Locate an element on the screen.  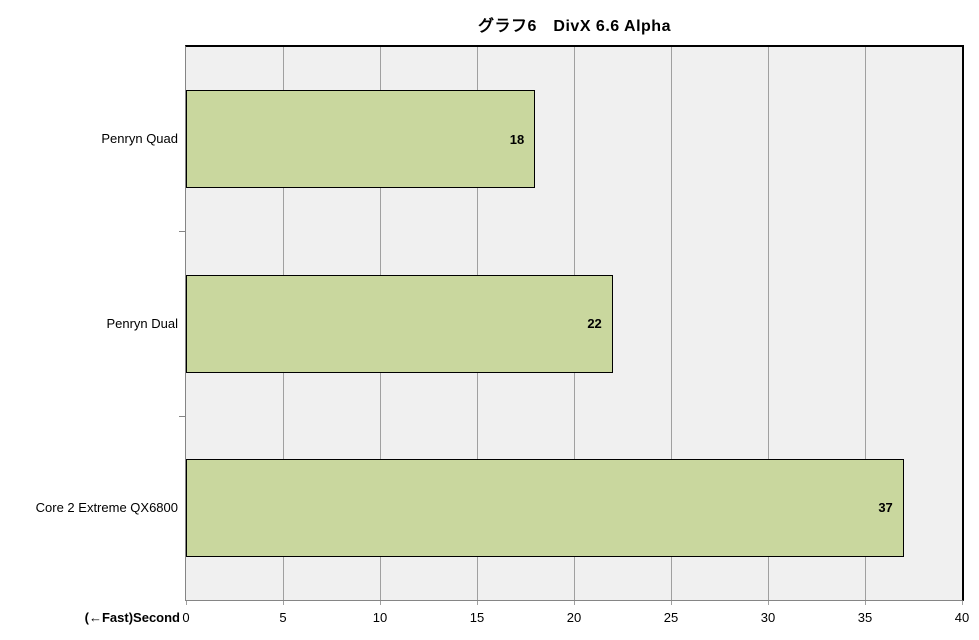
x-tick-label: 25 is located at coordinates (671, 617).